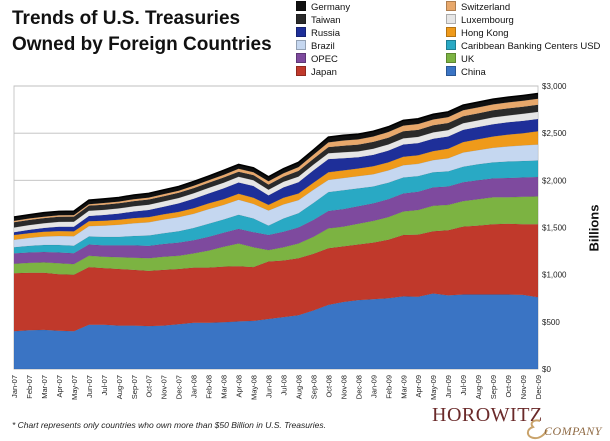  I want to click on y-tick-label: $0, so click(546, 369).